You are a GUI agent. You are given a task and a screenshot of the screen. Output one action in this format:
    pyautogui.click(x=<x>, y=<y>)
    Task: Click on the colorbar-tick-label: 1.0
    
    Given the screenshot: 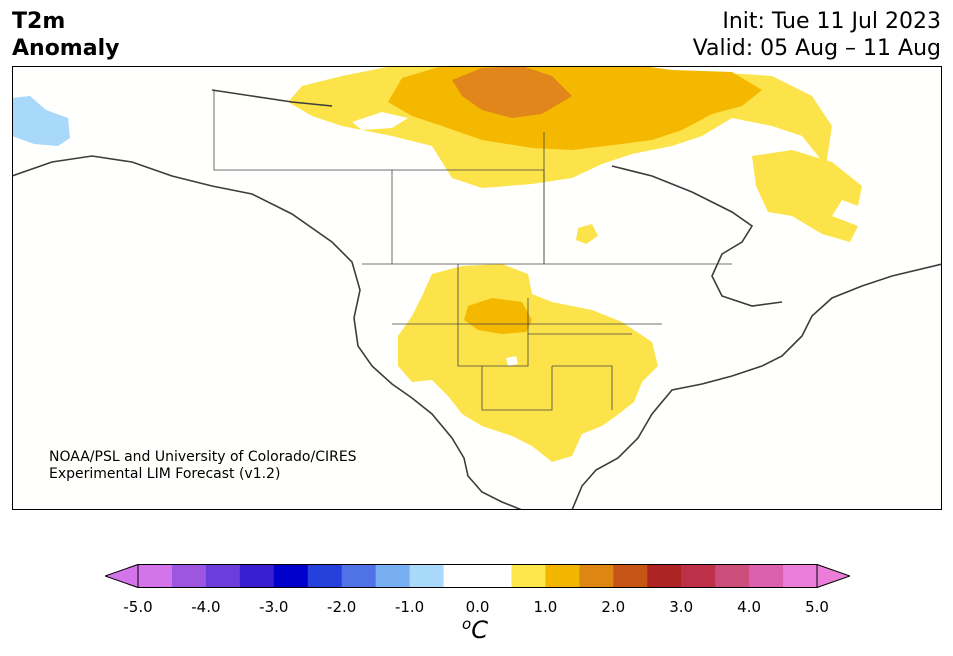 What is the action you would take?
    pyautogui.click(x=545, y=607)
    